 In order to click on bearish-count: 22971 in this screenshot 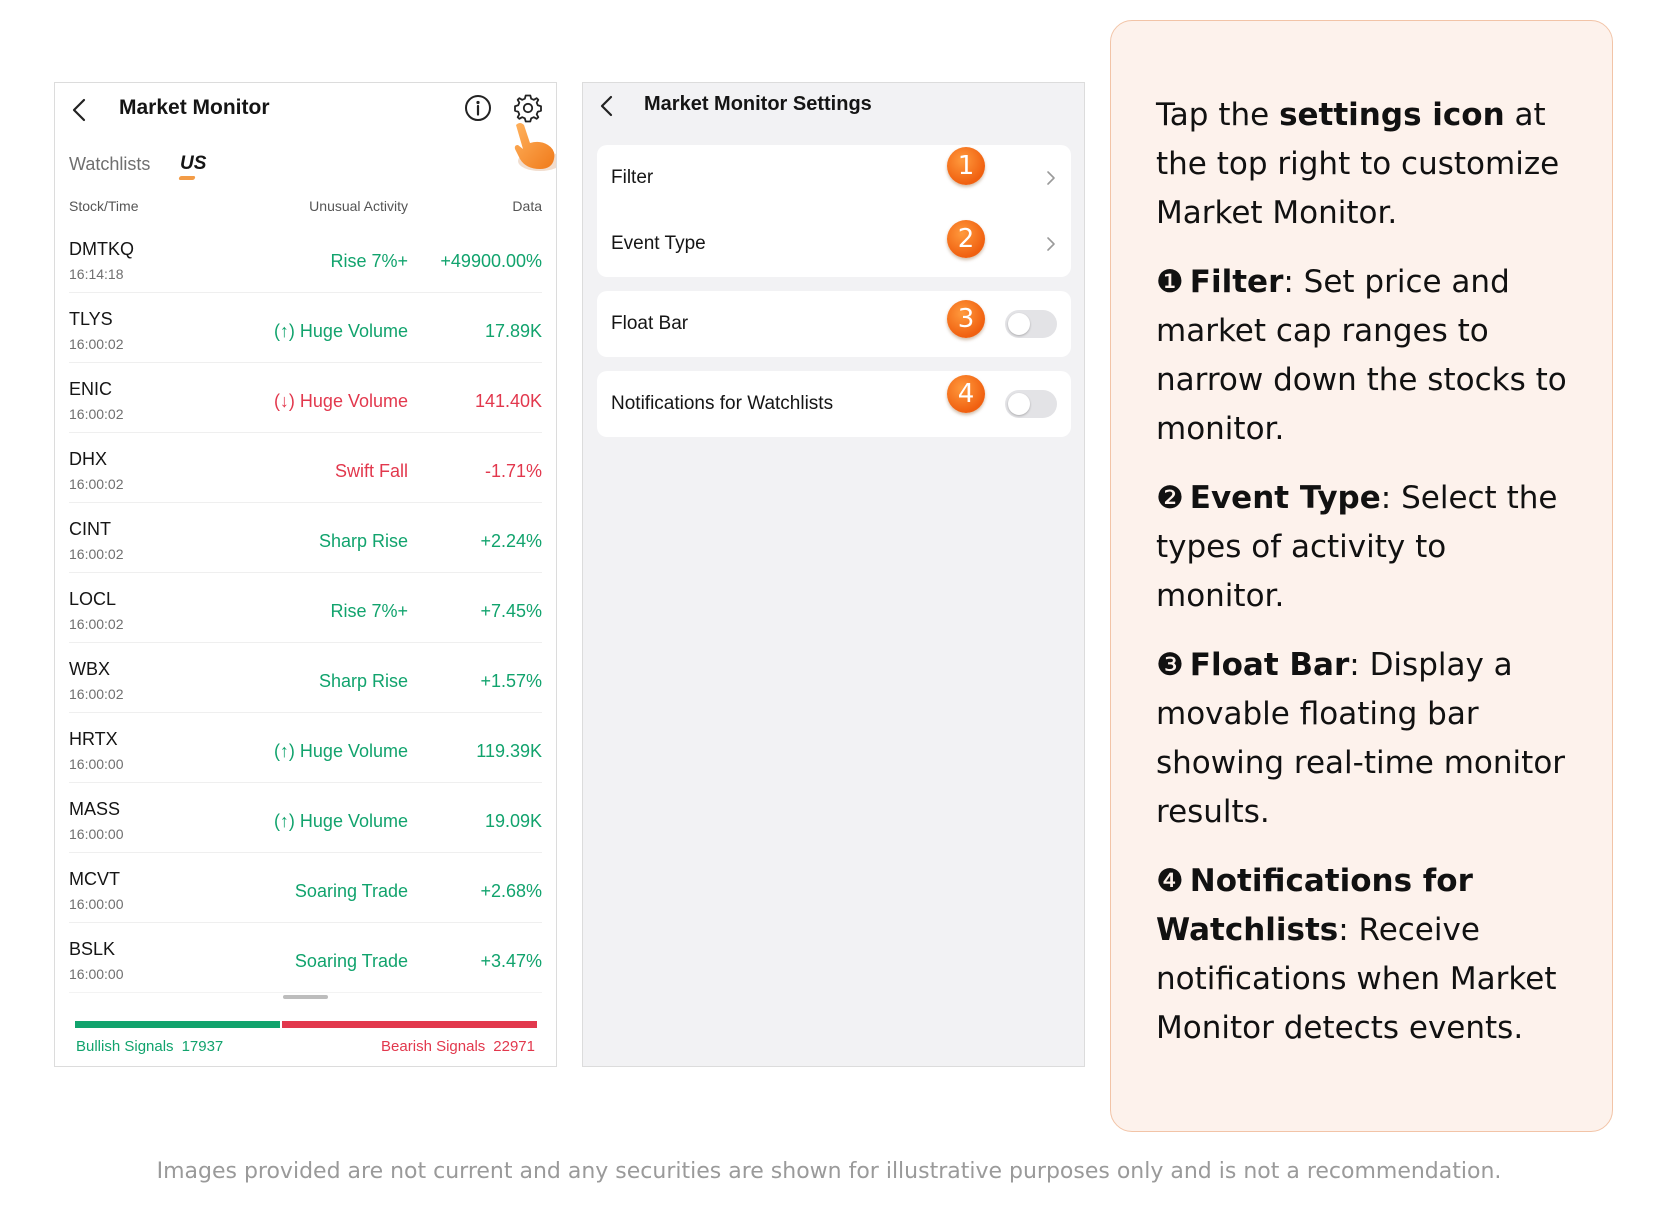, I will do `click(514, 1046)`.